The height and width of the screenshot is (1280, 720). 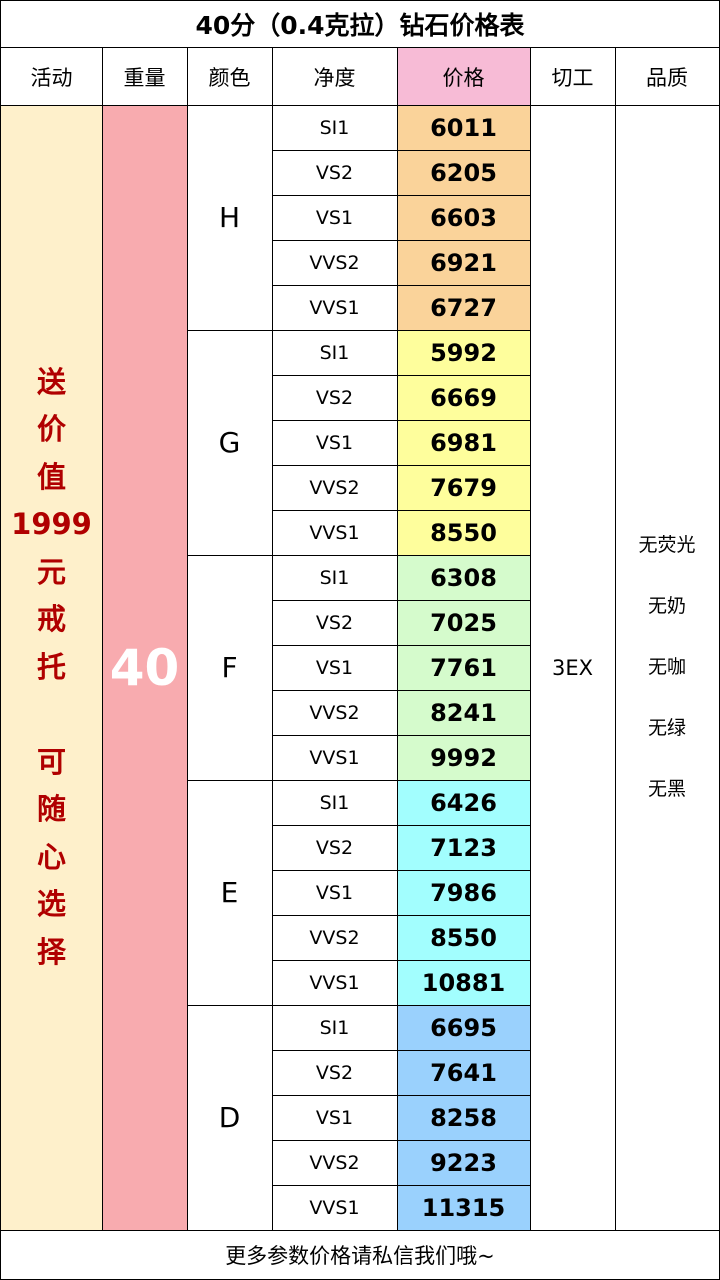 What do you see at coordinates (334, 77) in the screenshot?
I see `header-clarity: 净度` at bounding box center [334, 77].